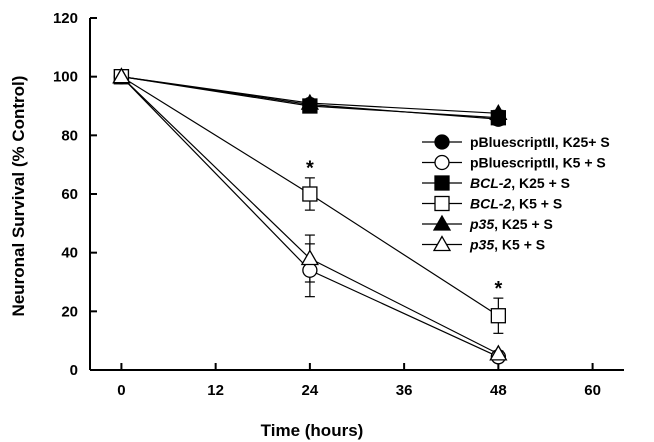 The image size is (654, 442). What do you see at coordinates (507, 245) in the screenshot?
I see `legend-label: p35, K5 + S` at bounding box center [507, 245].